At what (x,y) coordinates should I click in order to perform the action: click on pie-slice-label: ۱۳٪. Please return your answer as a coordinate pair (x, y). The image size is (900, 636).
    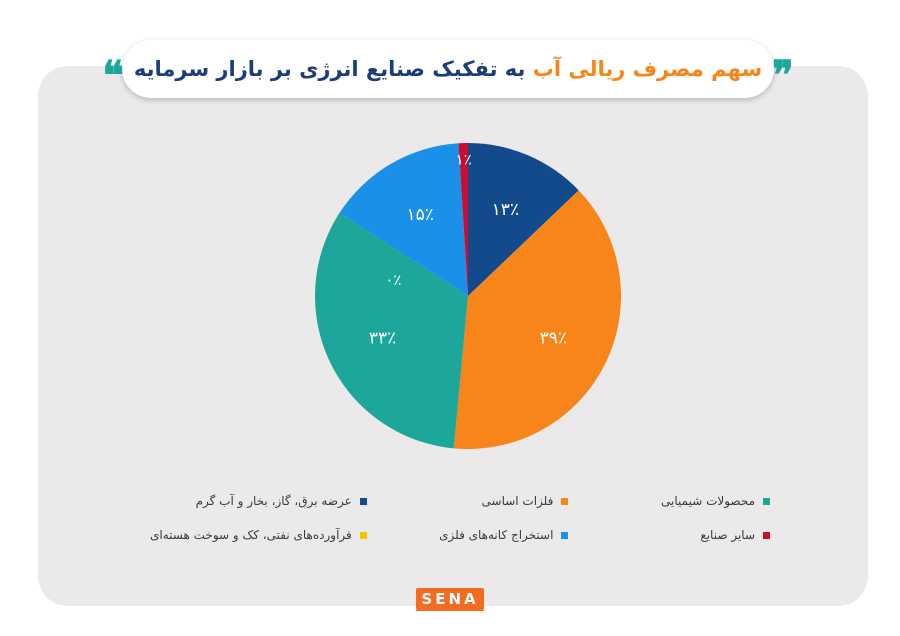
    Looking at the image, I should click on (505, 210).